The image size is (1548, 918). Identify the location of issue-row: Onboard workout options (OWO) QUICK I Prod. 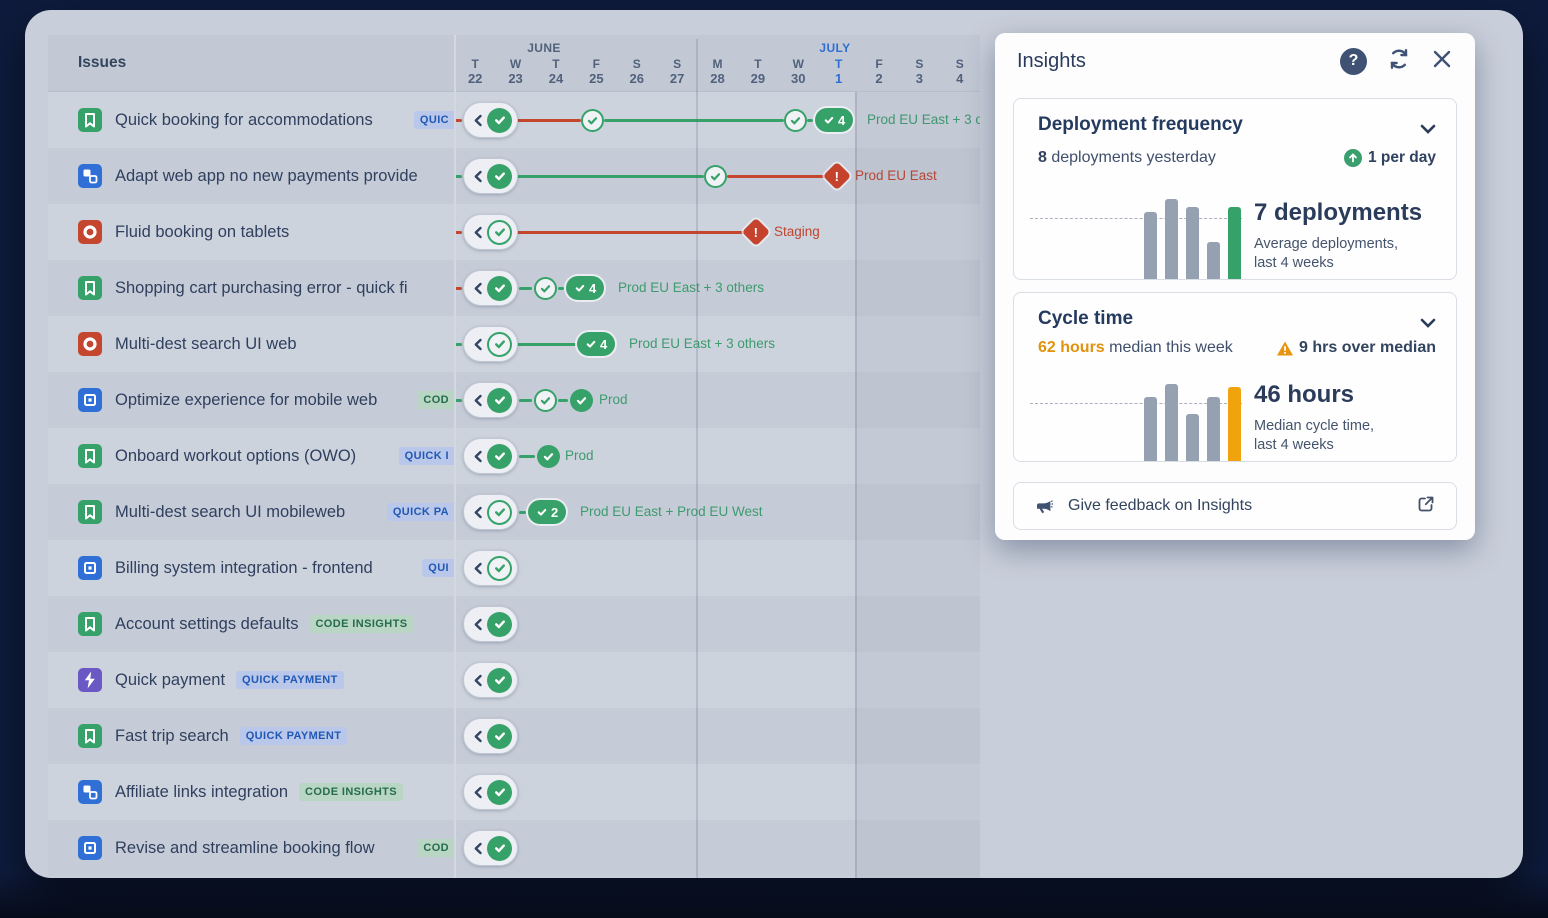
(514, 456).